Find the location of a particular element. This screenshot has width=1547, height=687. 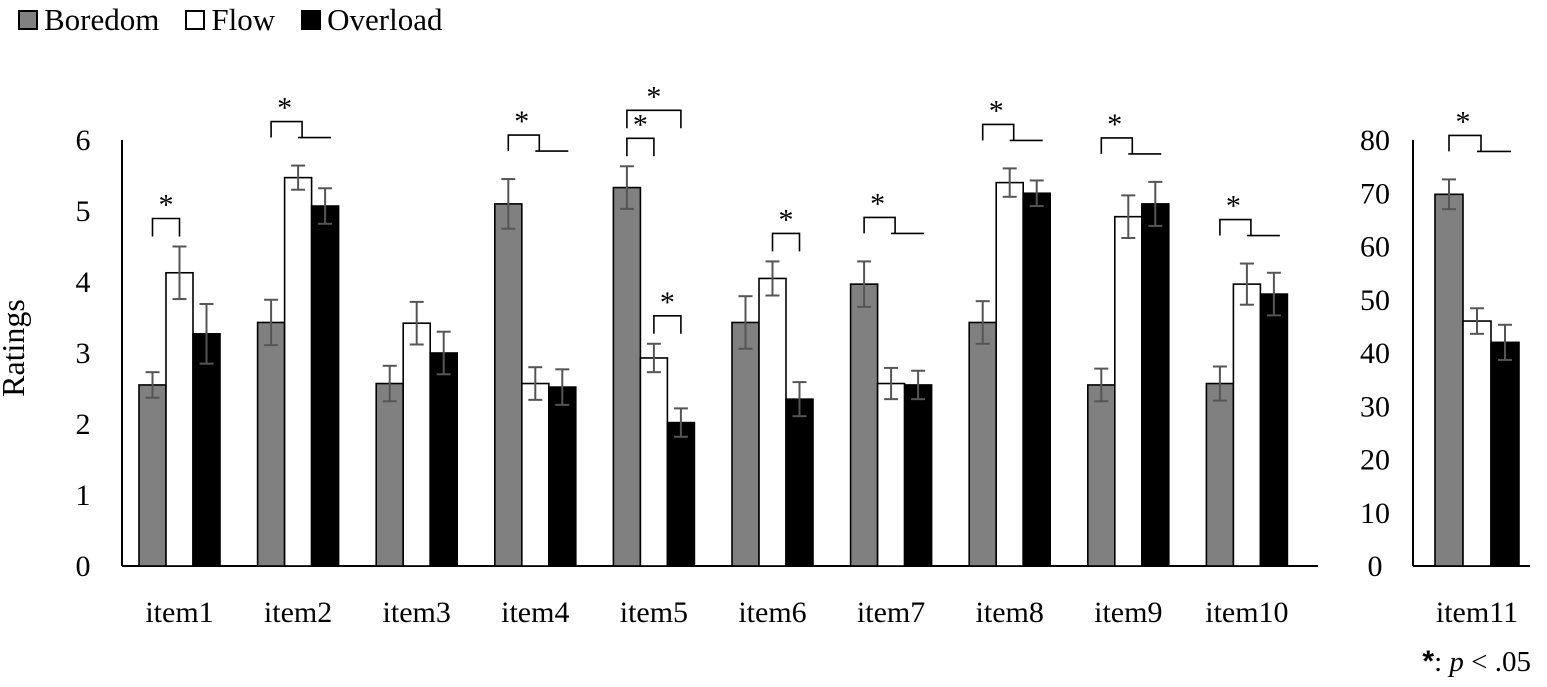

error-bar-item7-flow is located at coordinates (891, 383).